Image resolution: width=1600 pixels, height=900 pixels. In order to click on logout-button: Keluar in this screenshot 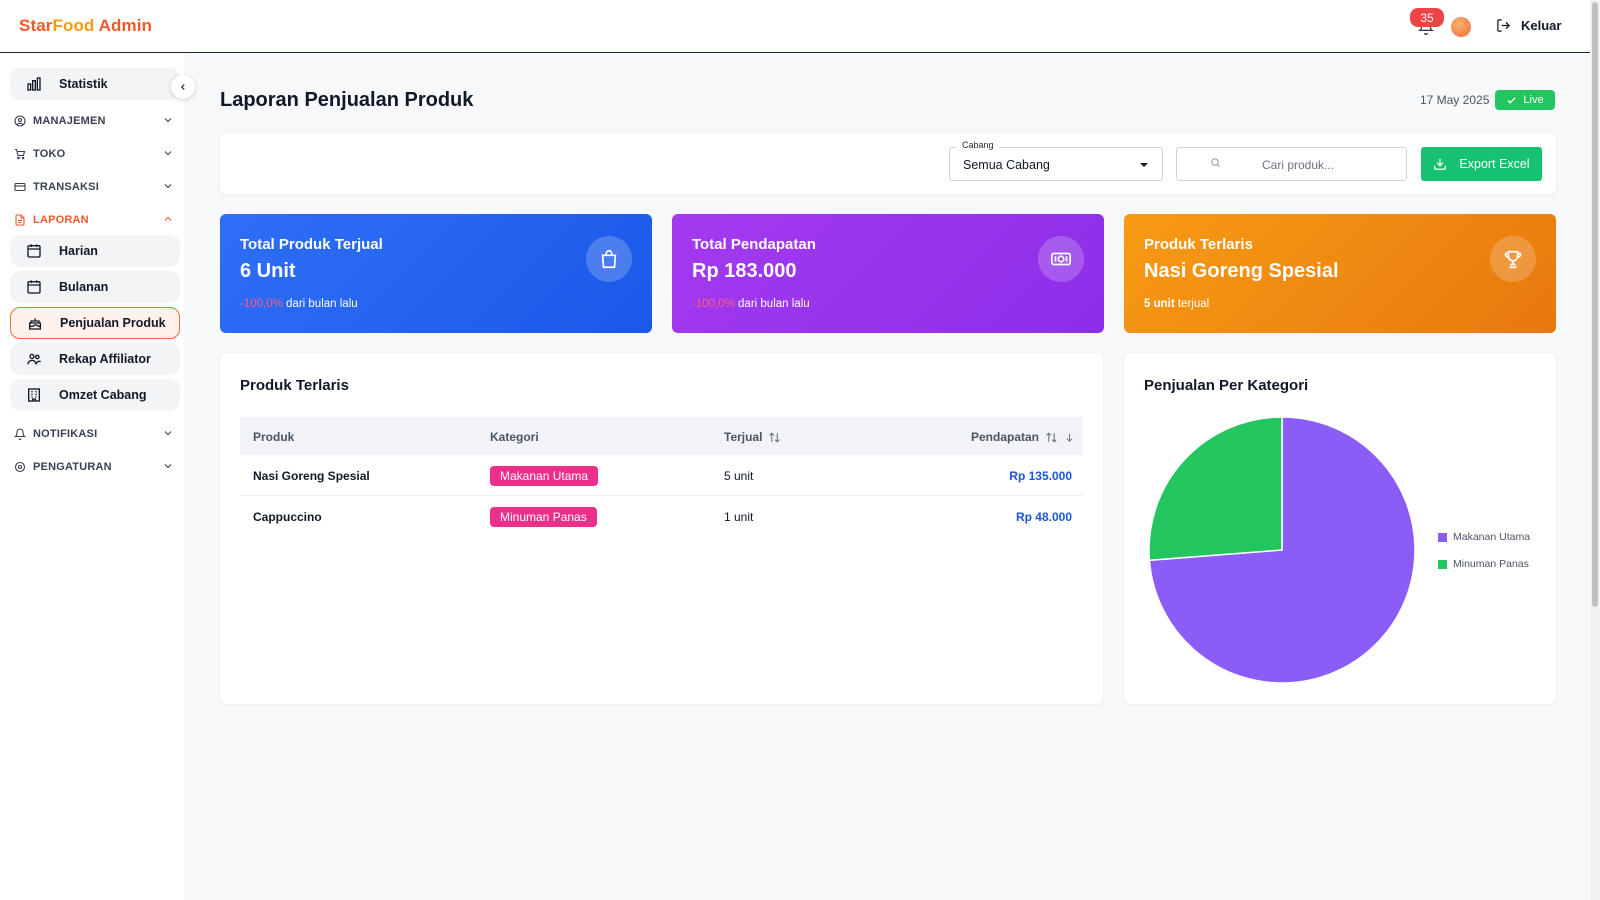, I will do `click(1528, 25)`.